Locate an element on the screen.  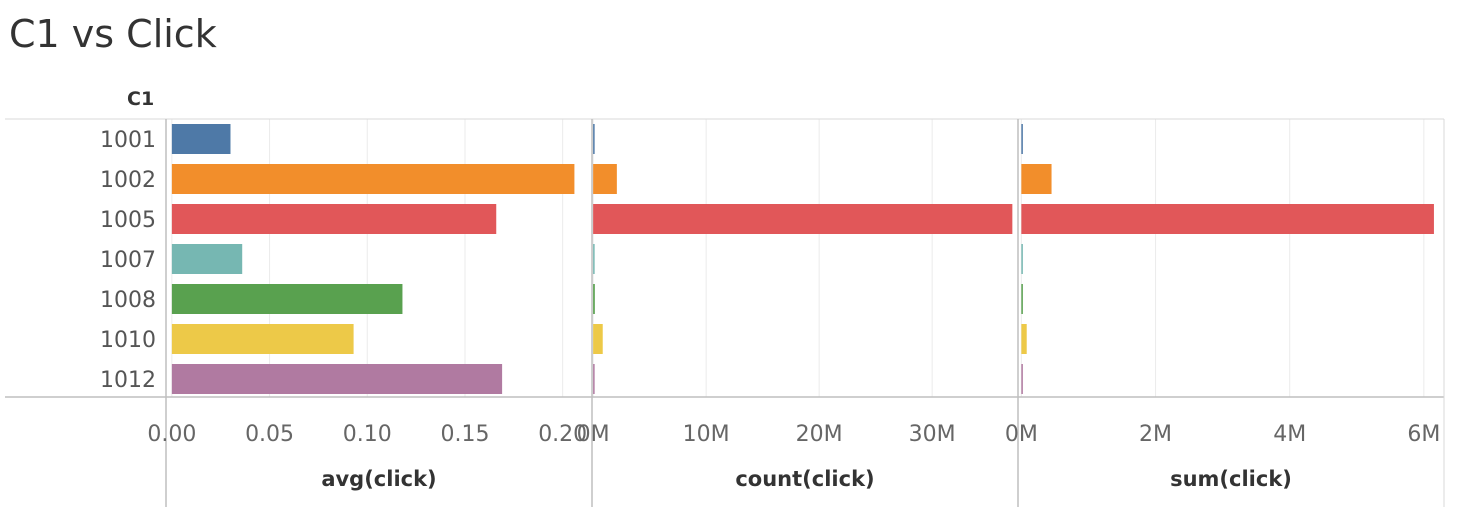
tick-label: 0.15 is located at coordinates (464, 434).